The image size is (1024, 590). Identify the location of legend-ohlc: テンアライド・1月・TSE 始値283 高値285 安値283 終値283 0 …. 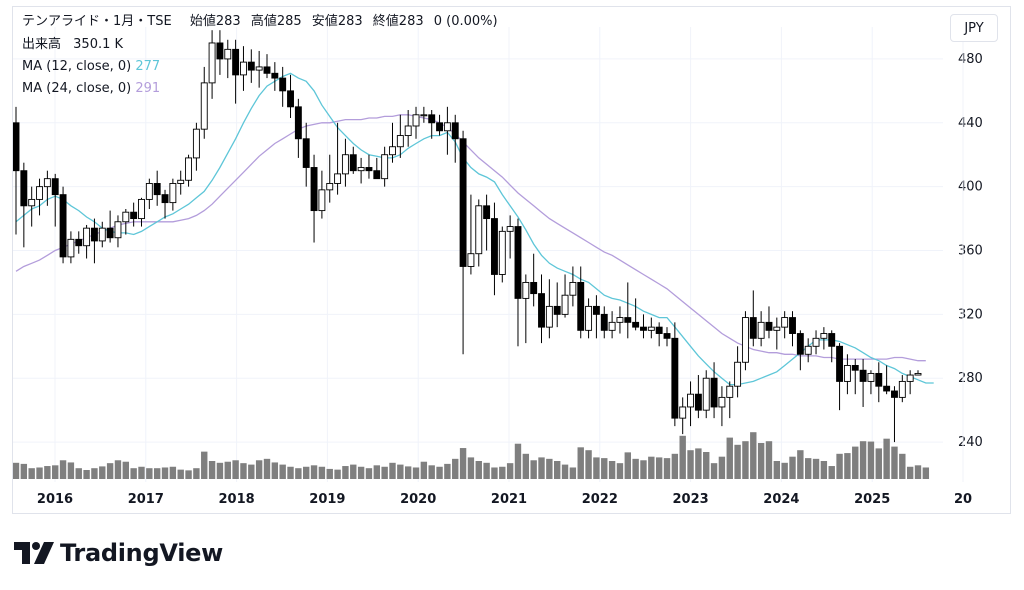
(260, 22).